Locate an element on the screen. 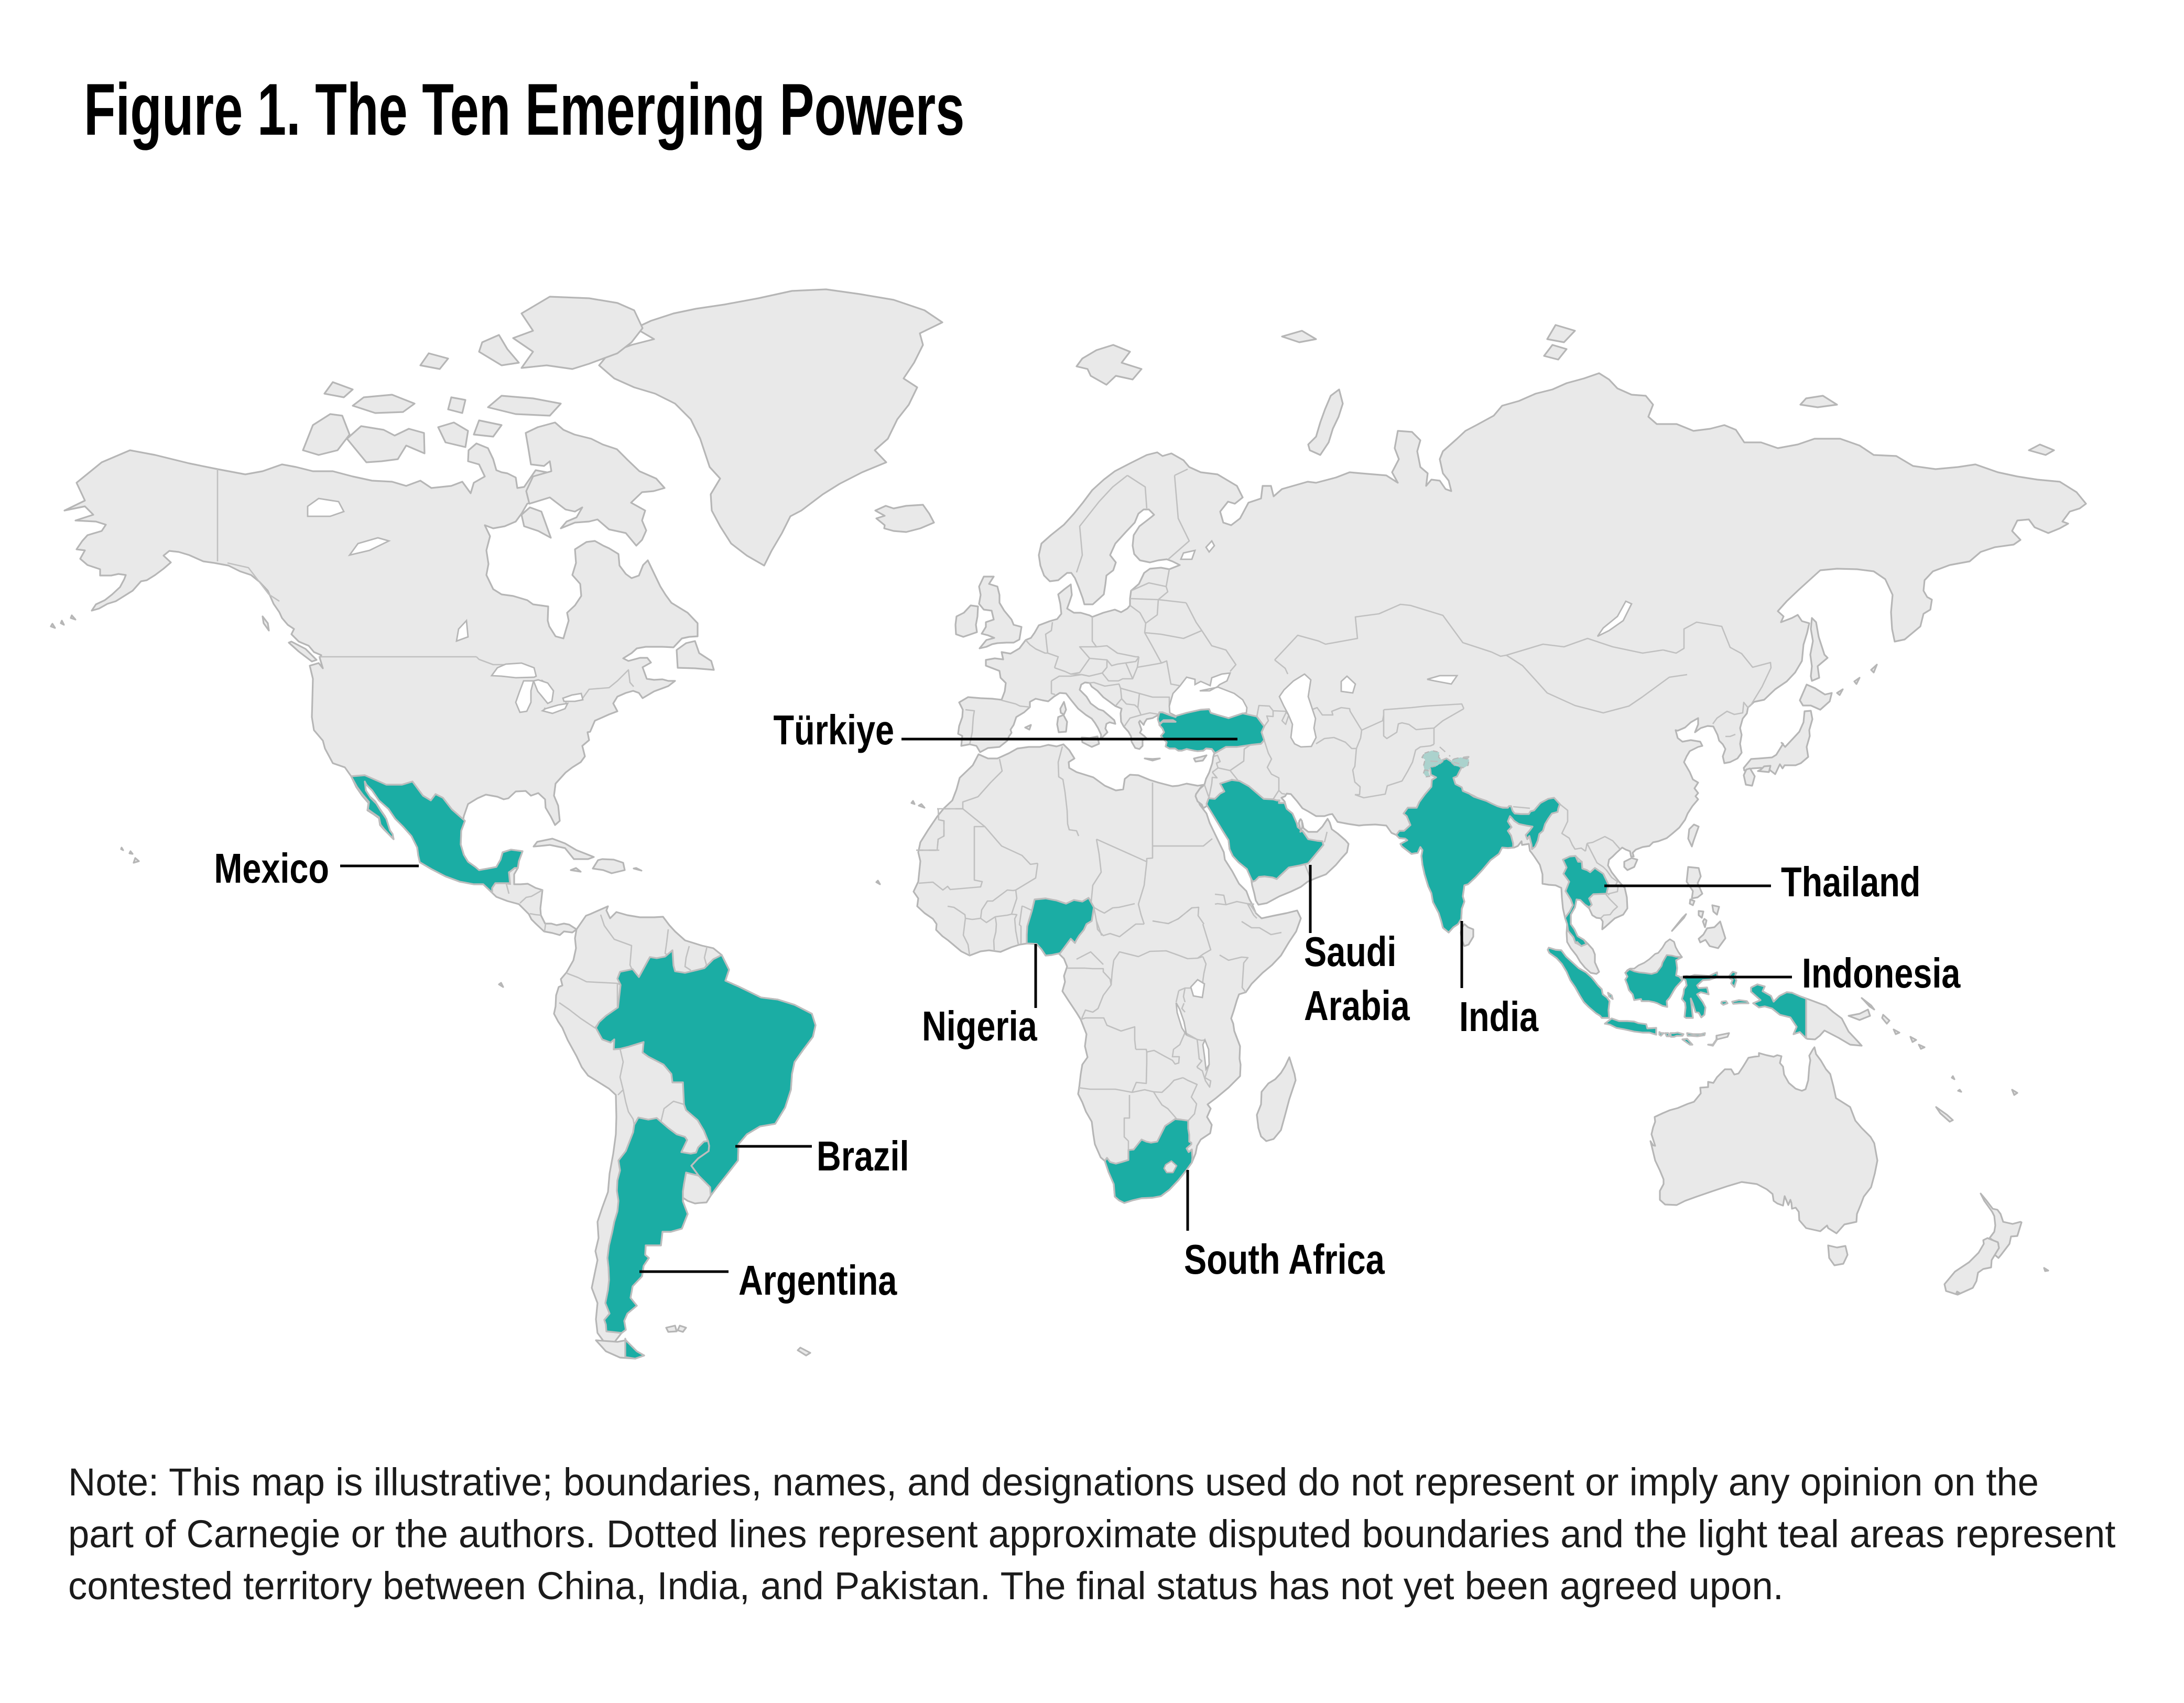  svg-text: Indonesia is located at coordinates (1881, 973).